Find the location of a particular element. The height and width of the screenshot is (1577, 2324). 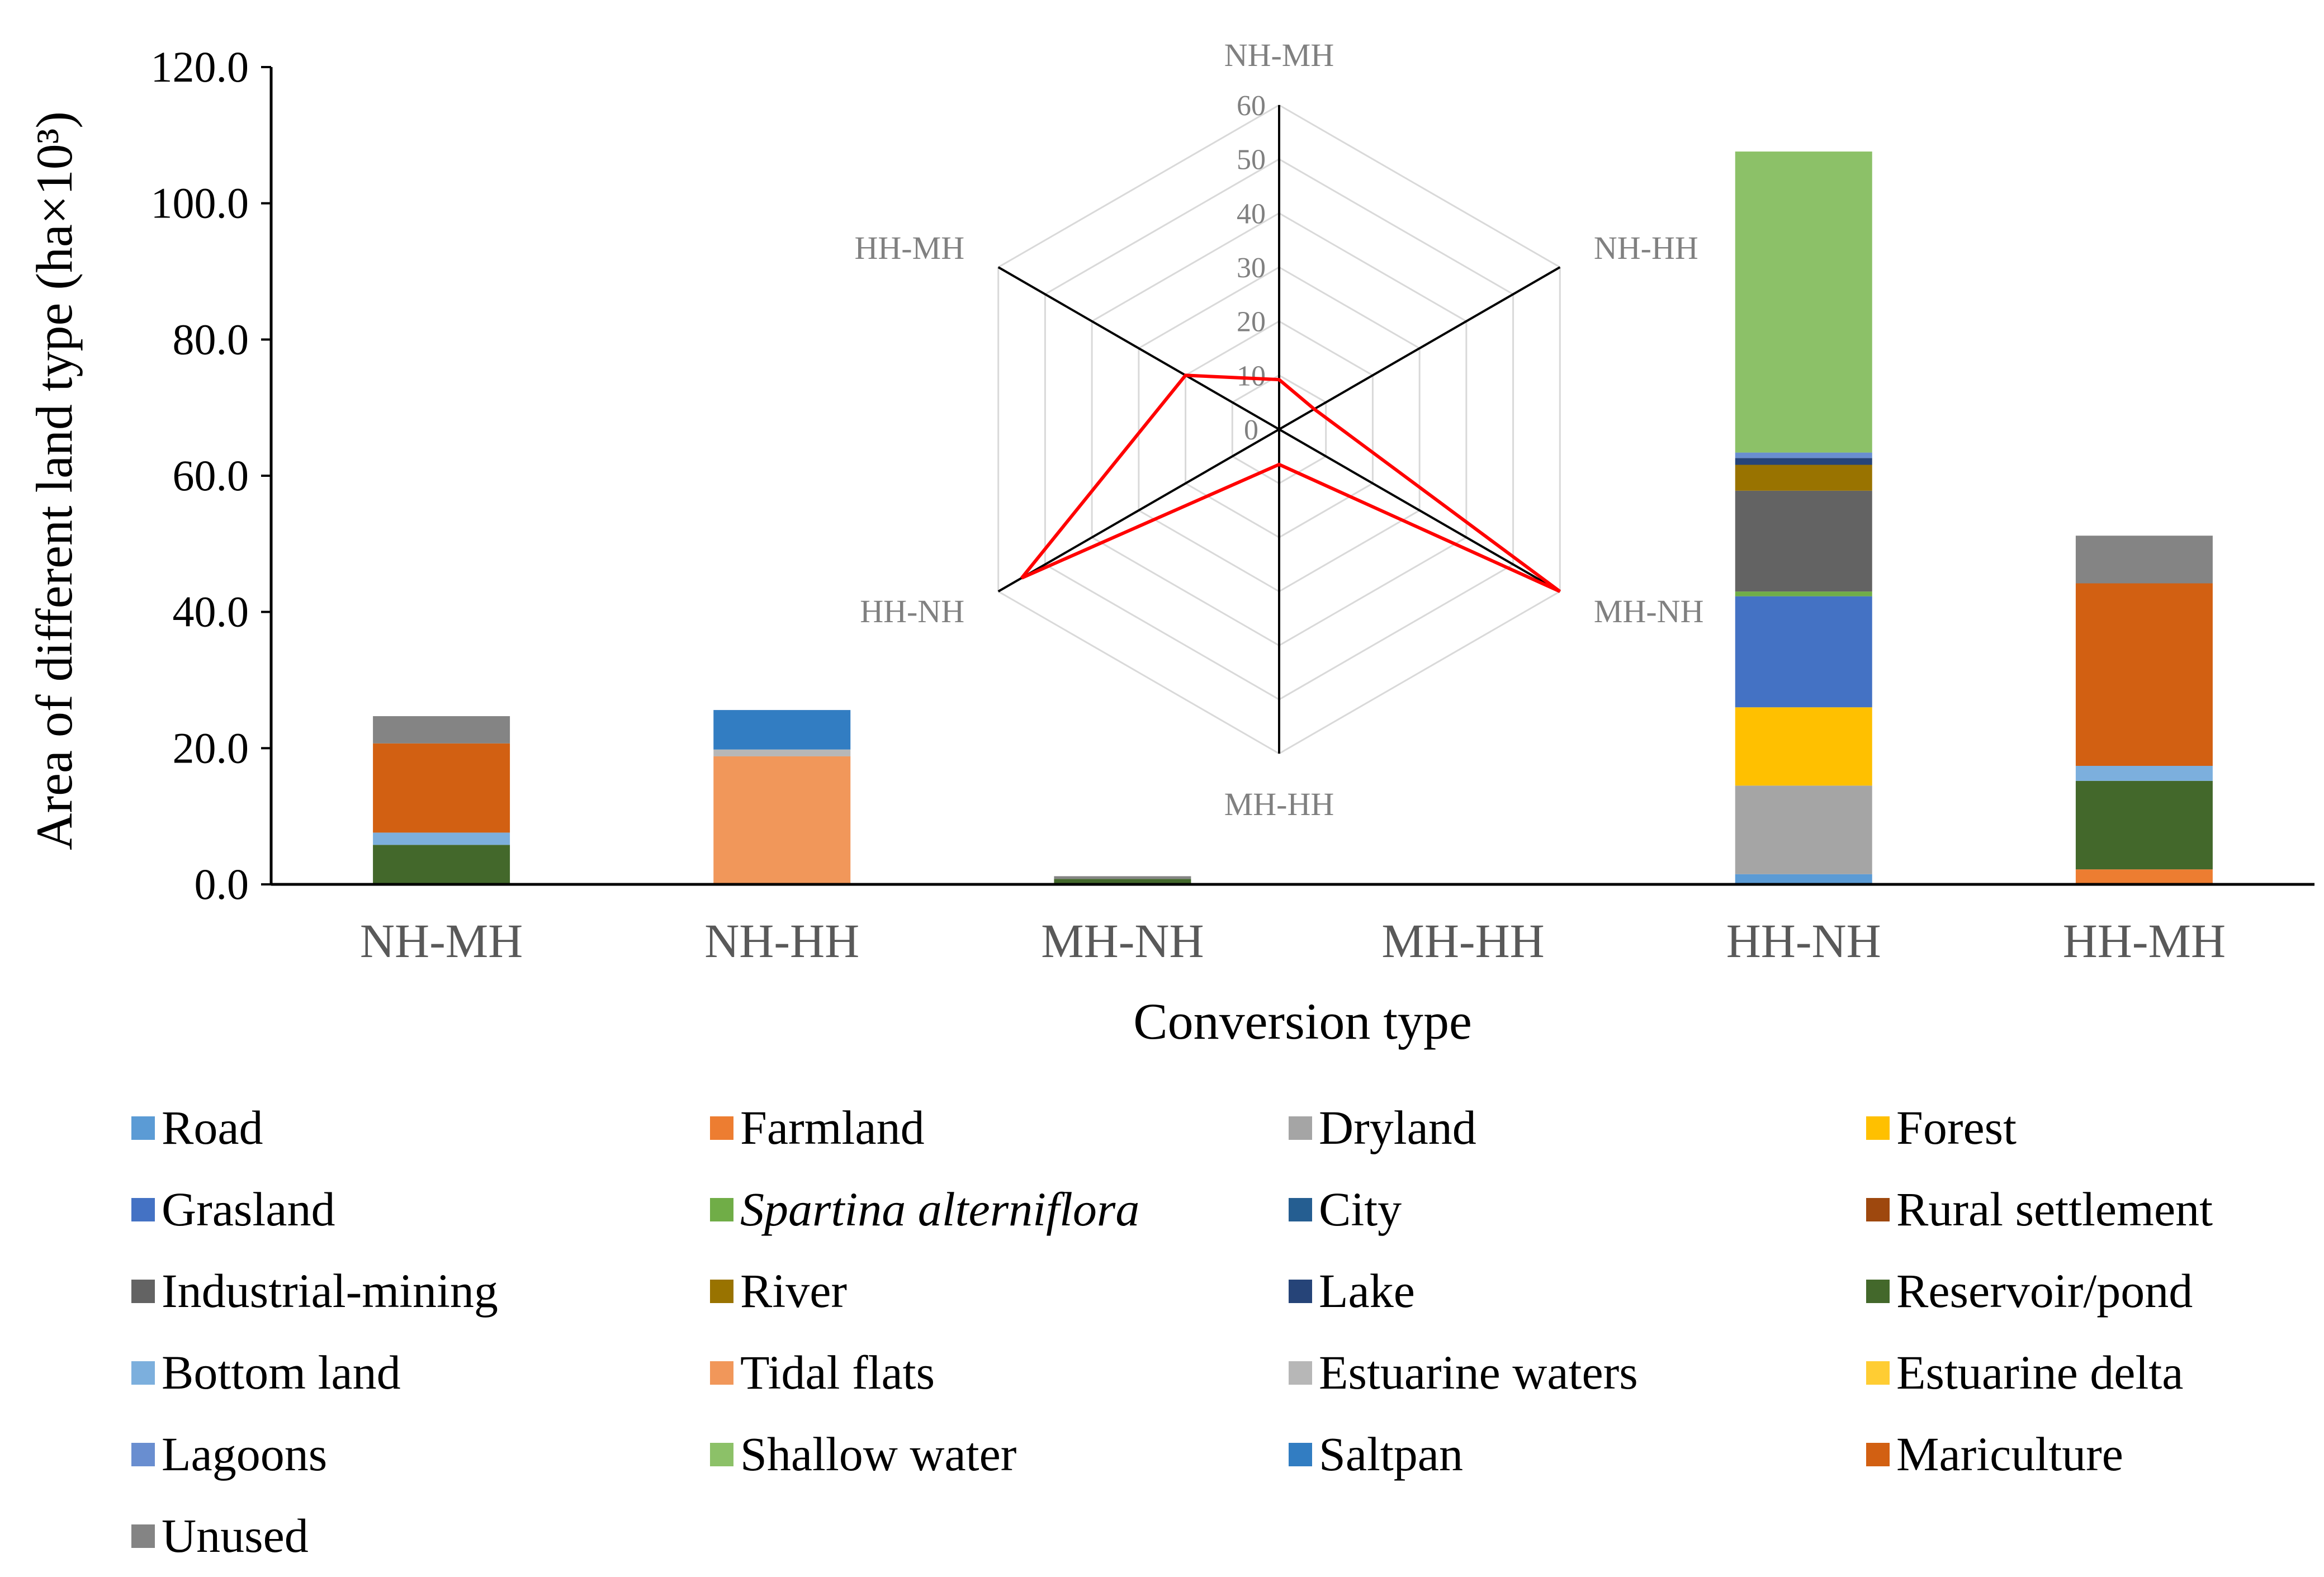

y-tick-label: 80.0 is located at coordinates (211, 339).